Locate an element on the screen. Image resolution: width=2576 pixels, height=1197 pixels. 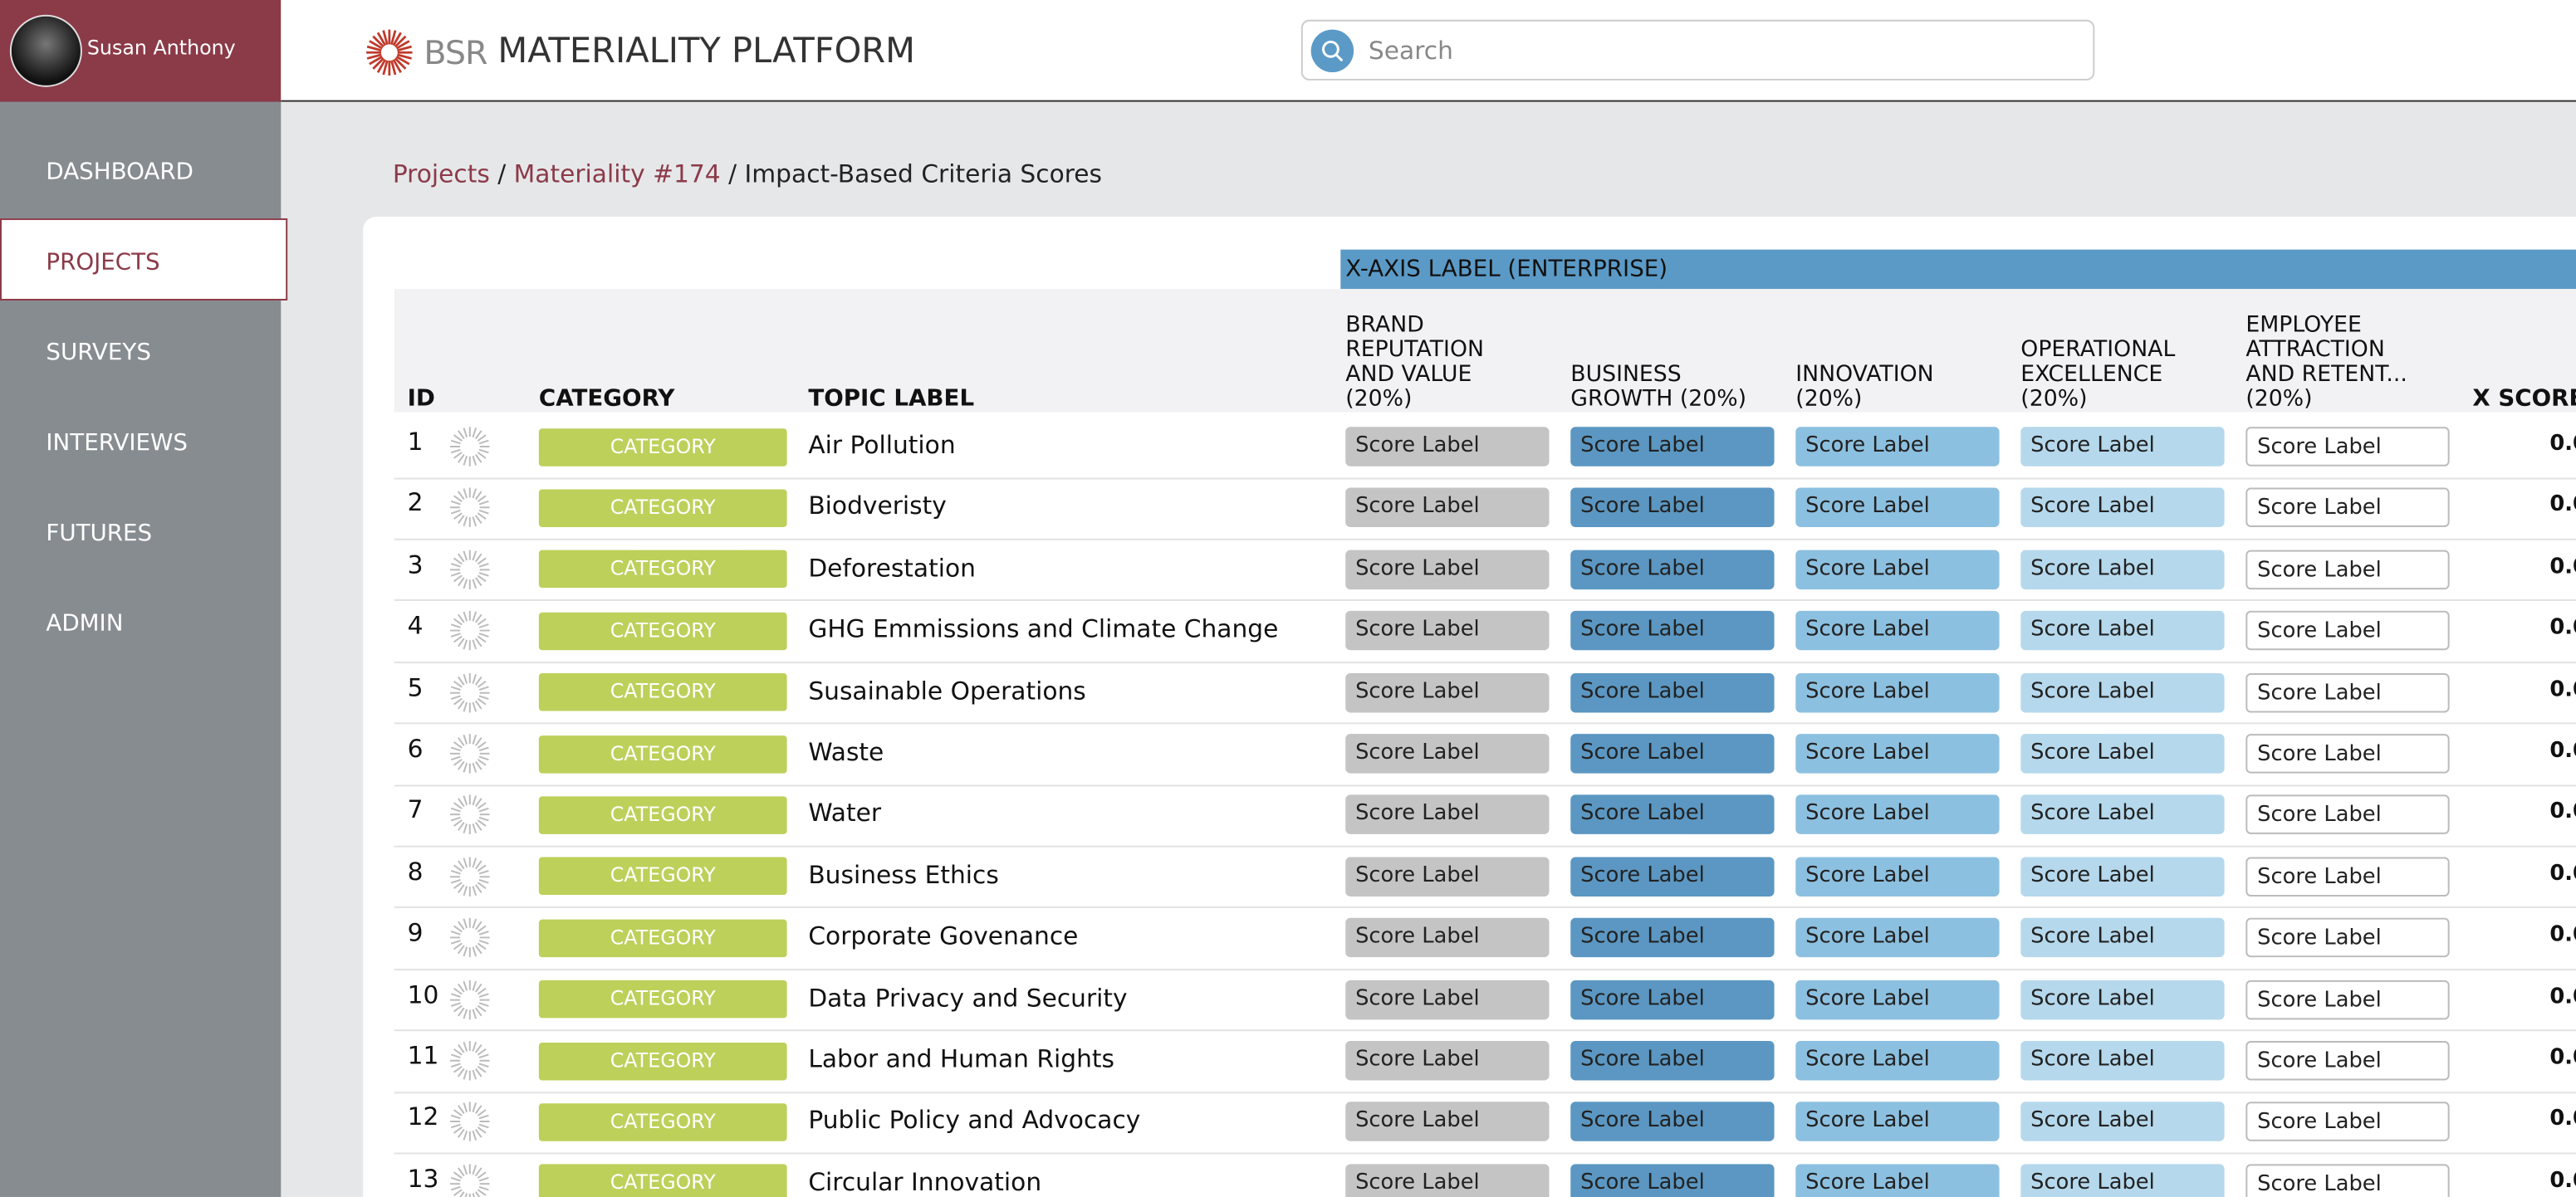
nav-item: INTERVIEWS is located at coordinates (118, 443).